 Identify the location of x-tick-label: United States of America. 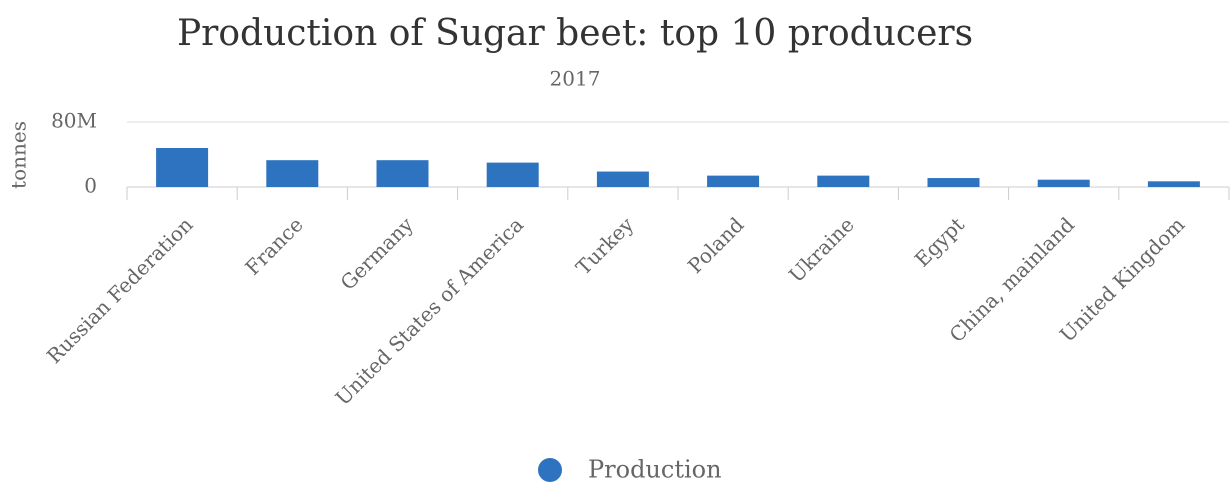
(430, 311).